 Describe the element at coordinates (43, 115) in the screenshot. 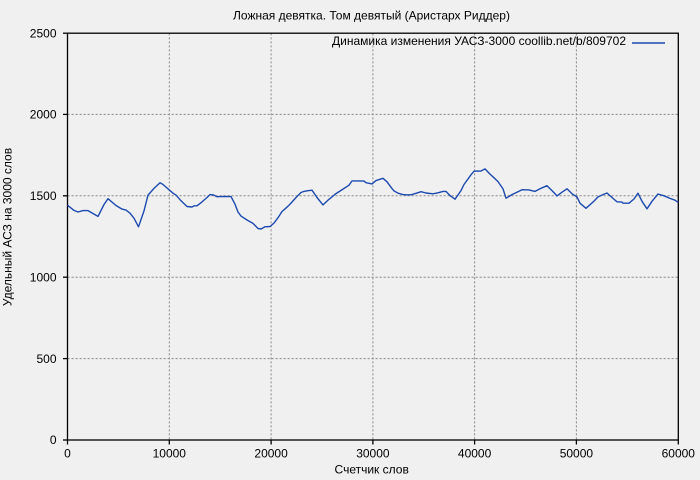

I see `svg-text: 2000` at that location.